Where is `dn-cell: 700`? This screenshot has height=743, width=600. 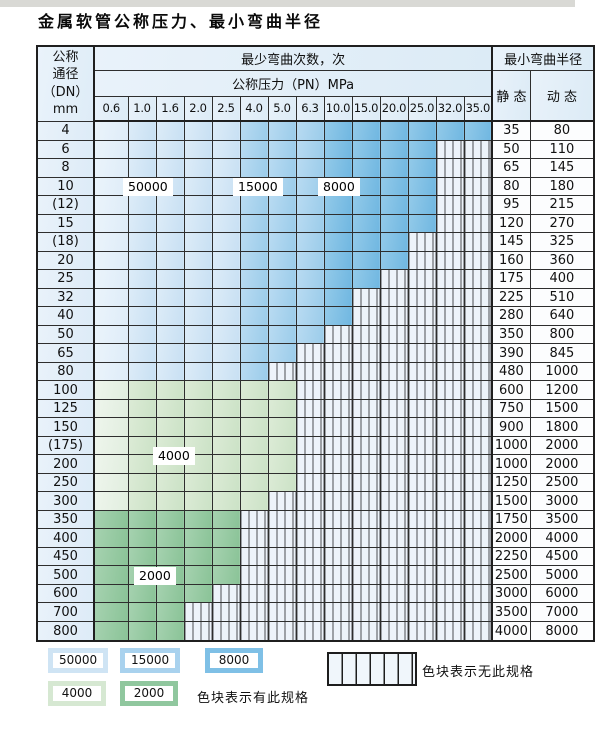
dn-cell: 700 is located at coordinates (65, 612).